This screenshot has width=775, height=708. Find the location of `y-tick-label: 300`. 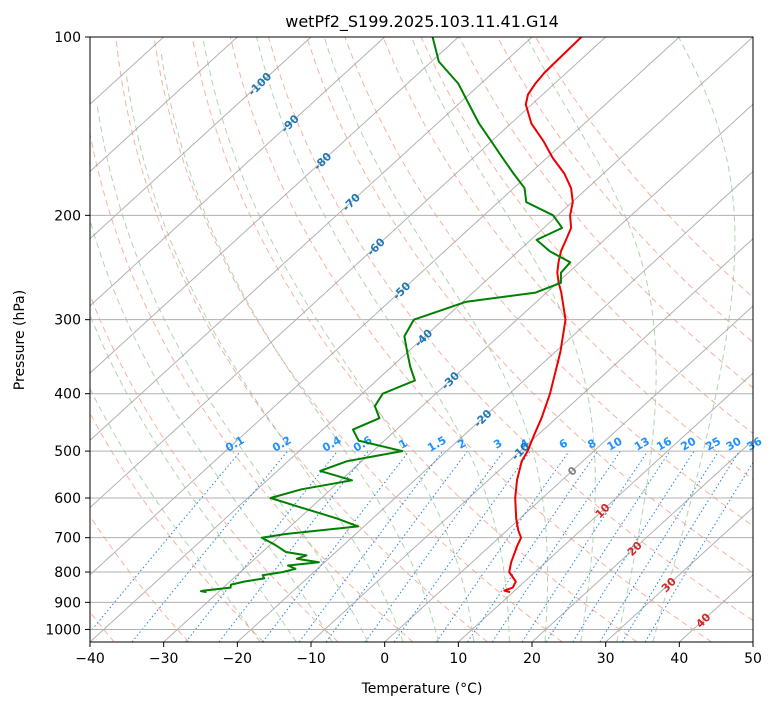

y-tick-label: 300 is located at coordinates (67, 321).